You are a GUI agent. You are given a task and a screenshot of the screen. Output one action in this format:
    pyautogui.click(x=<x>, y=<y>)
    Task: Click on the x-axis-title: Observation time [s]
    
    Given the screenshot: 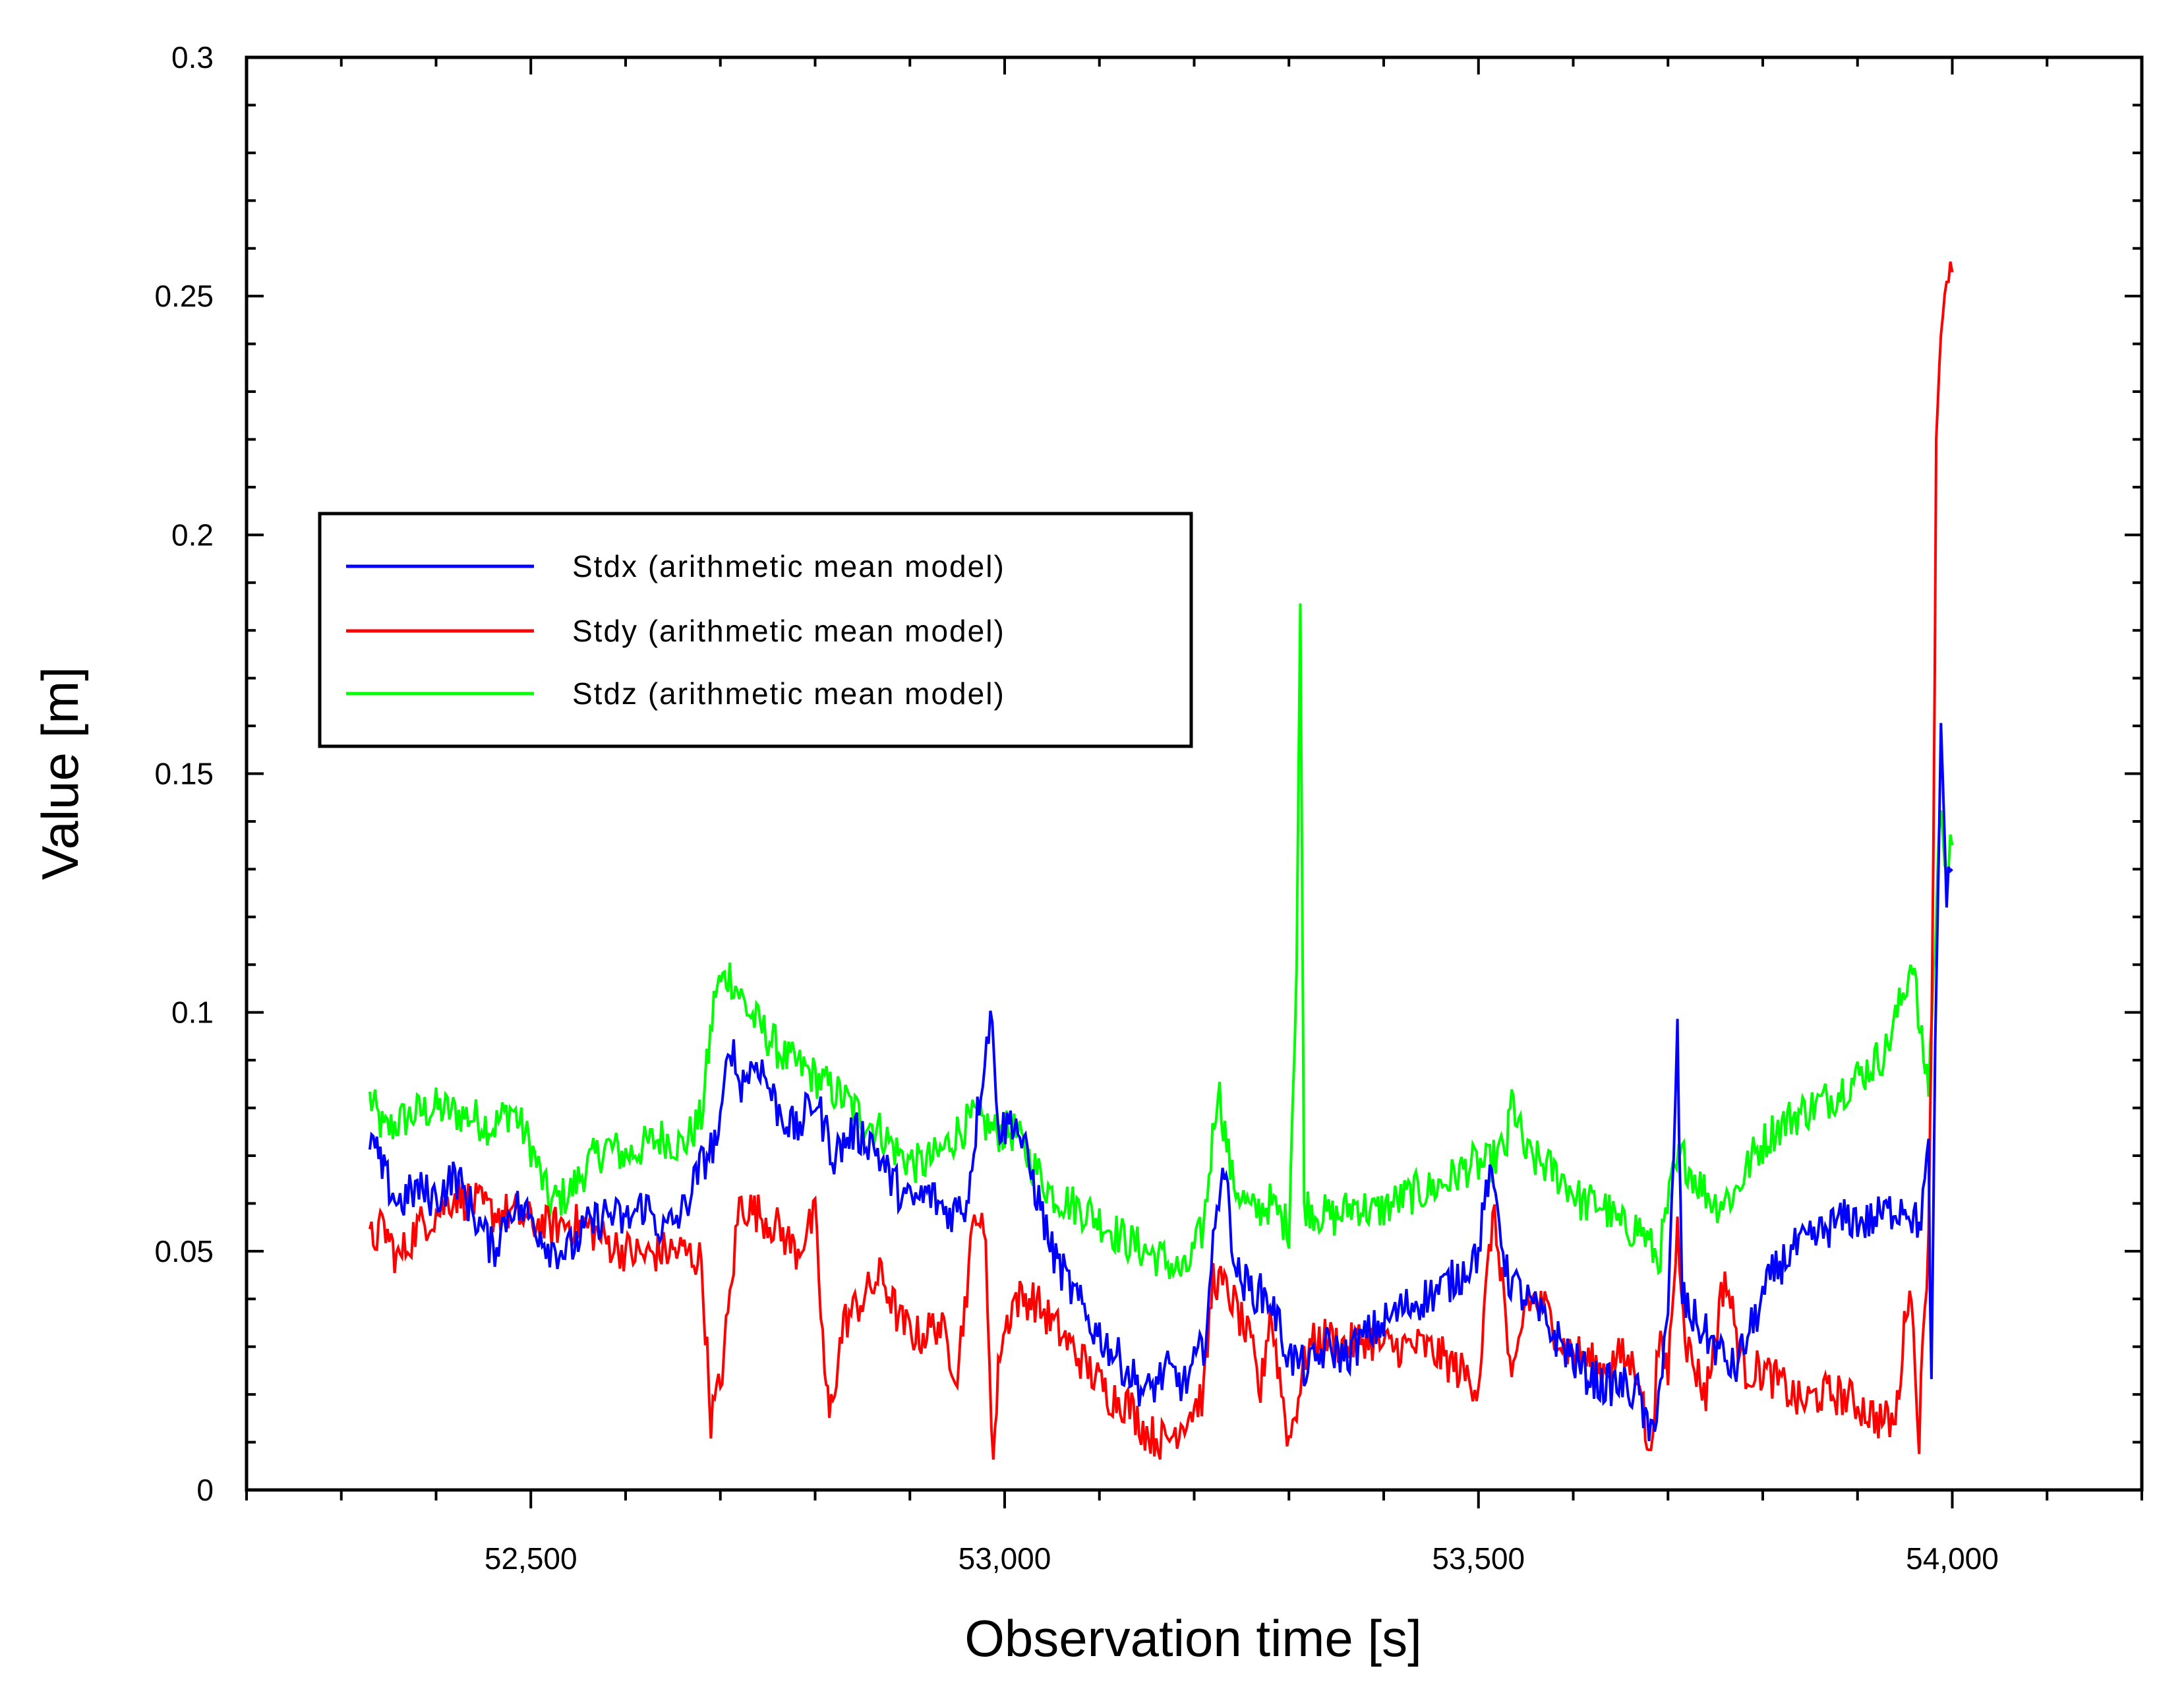 What is the action you would take?
    pyautogui.click(x=1193, y=1638)
    